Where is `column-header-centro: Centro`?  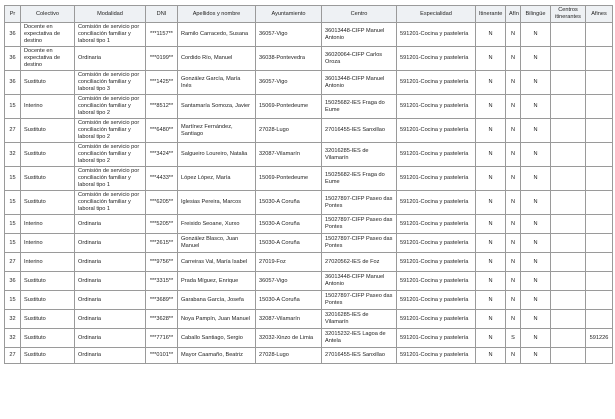 column-header-centro: Centro is located at coordinates (359, 14).